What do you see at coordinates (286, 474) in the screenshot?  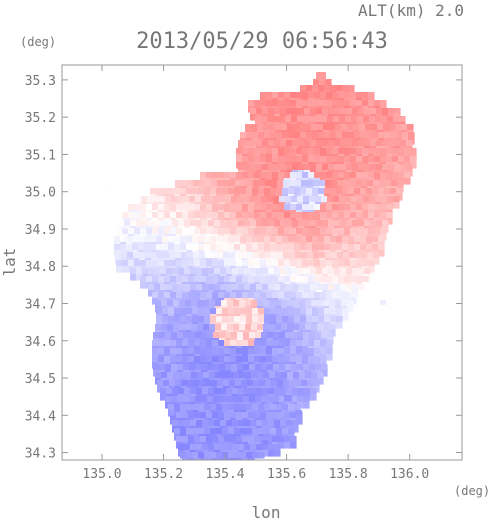 I see `x-tick-label: 135.6` at bounding box center [286, 474].